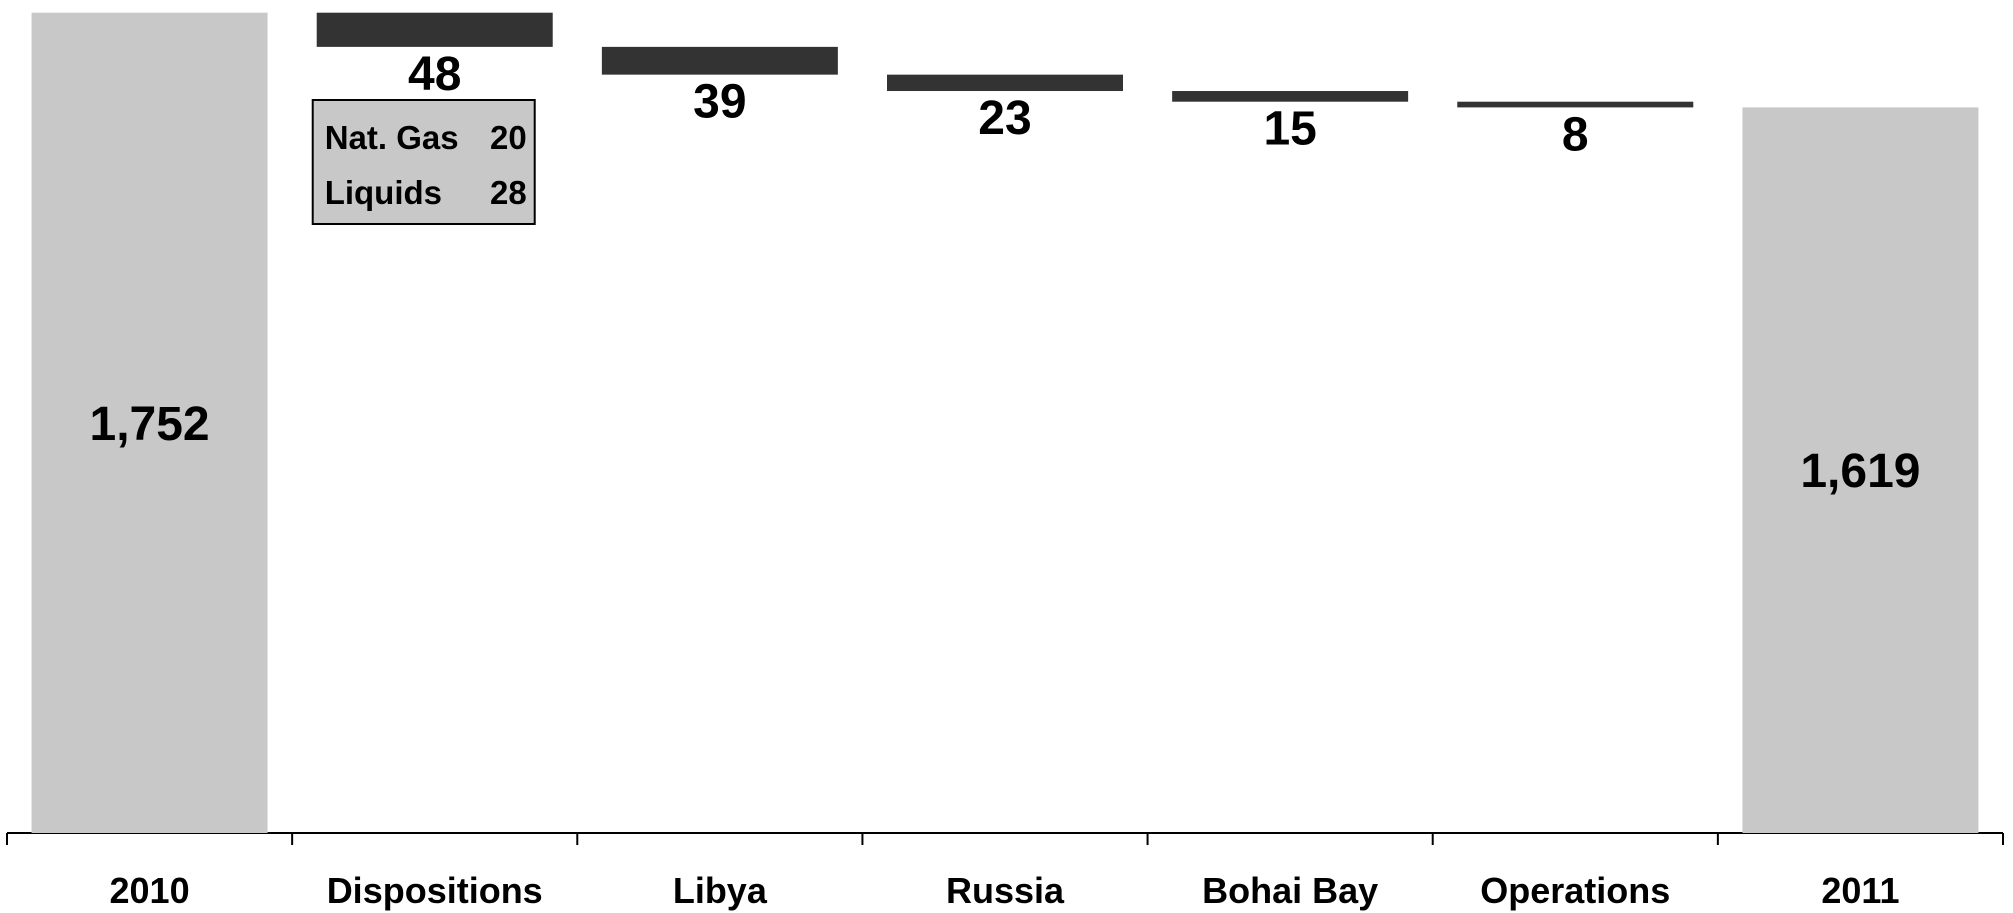 The image size is (2013, 913). I want to click on x-tick-label-2010: 2010, so click(150, 890).